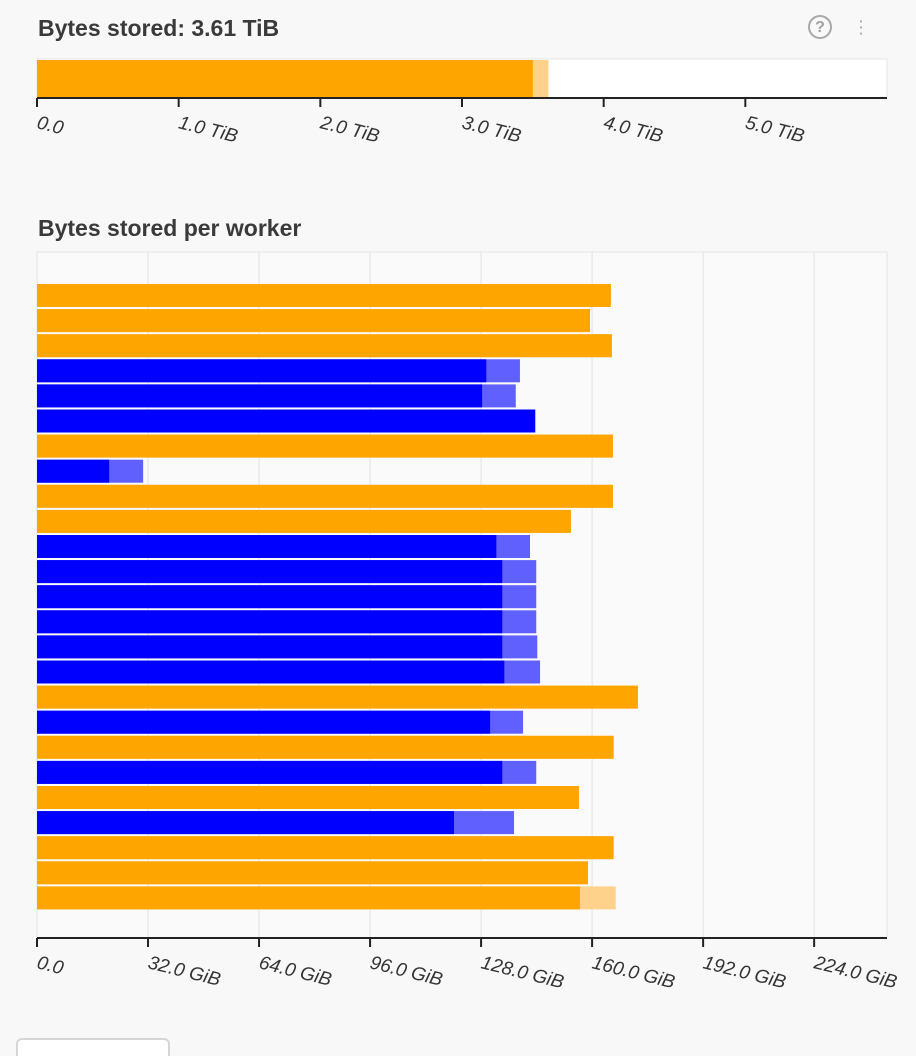 The height and width of the screenshot is (1056, 916). What do you see at coordinates (861, 27) in the screenshot?
I see `vertical-dots-icon: ⋮` at bounding box center [861, 27].